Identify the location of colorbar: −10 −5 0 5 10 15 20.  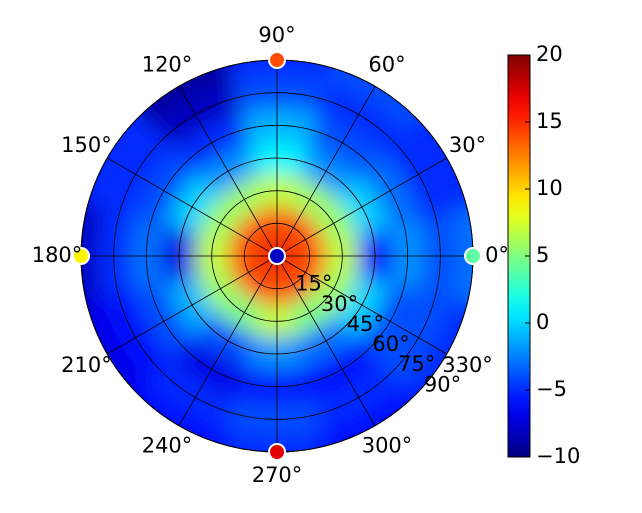
(543, 255).